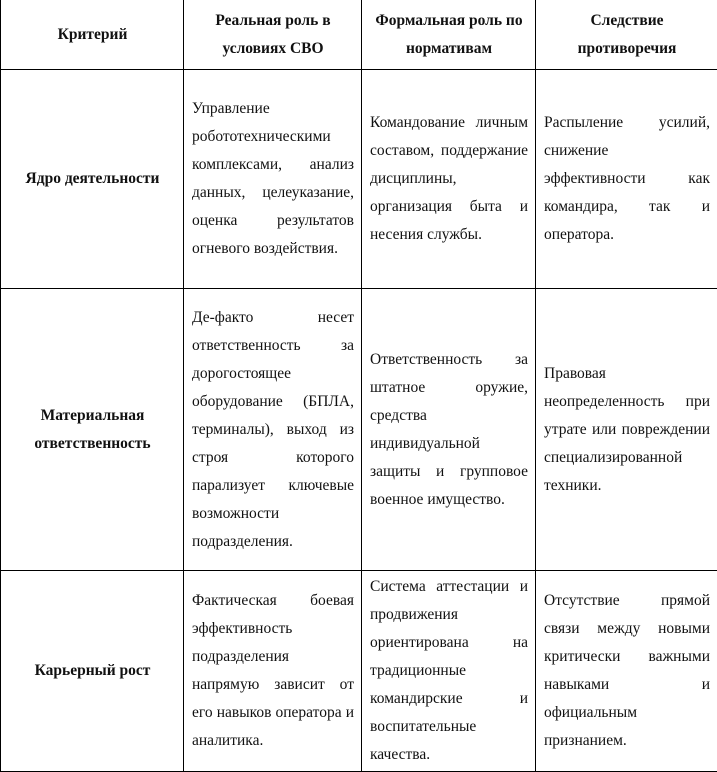 This screenshot has width=717, height=772. Describe the element at coordinates (626, 35) in the screenshot. I see `header-consequence: Следствие противоречия` at that location.